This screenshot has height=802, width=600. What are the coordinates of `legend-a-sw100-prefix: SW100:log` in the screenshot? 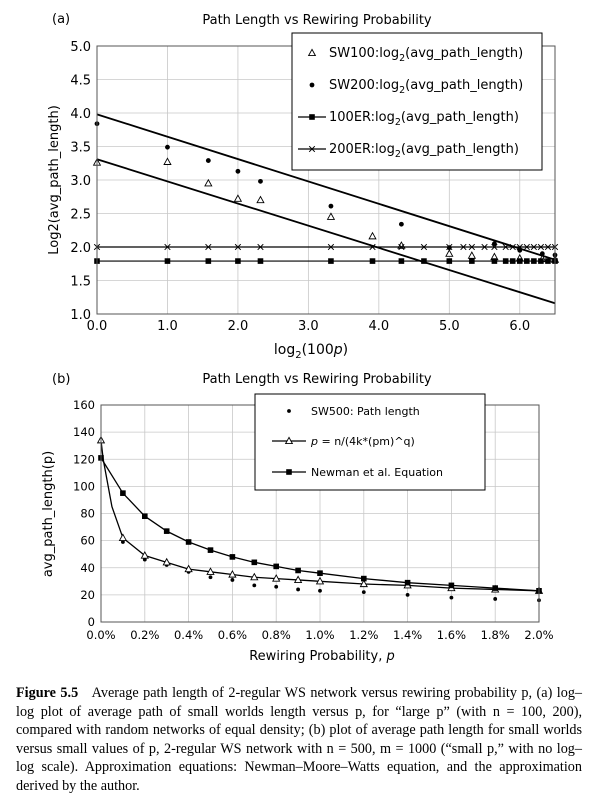 It's located at (364, 53).